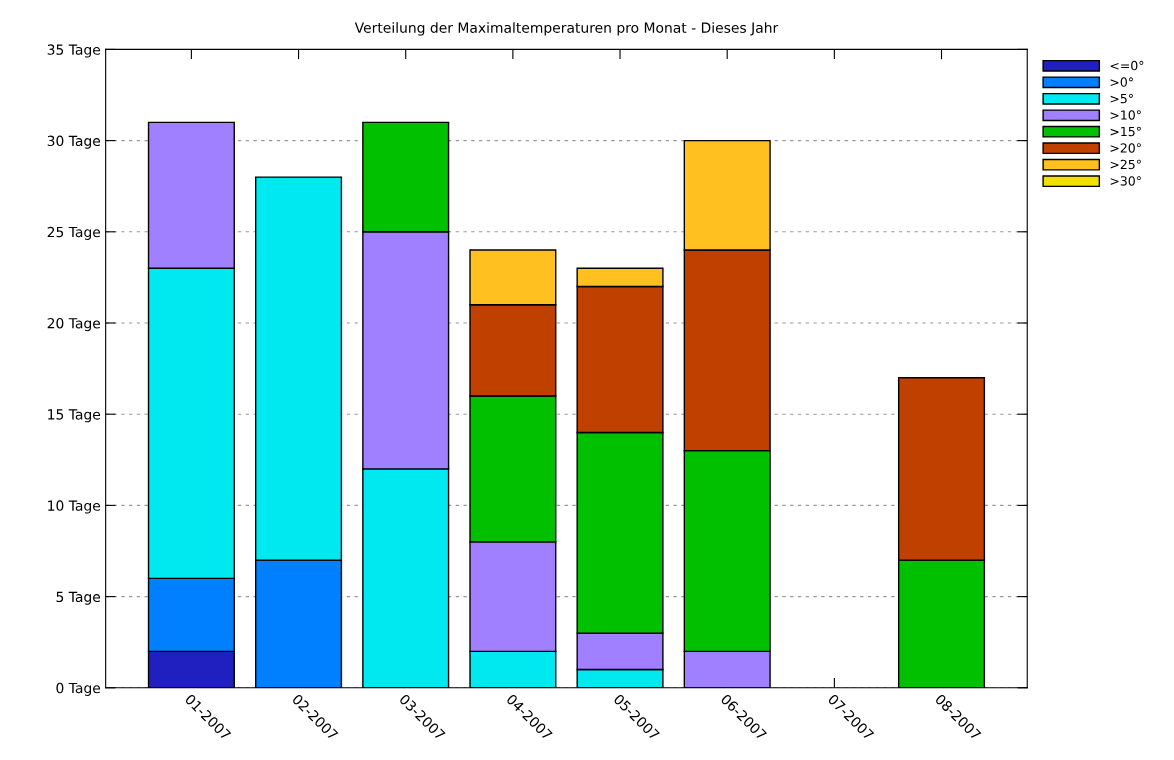  What do you see at coordinates (1121, 98) in the screenshot?
I see `legend-label: >5°` at bounding box center [1121, 98].